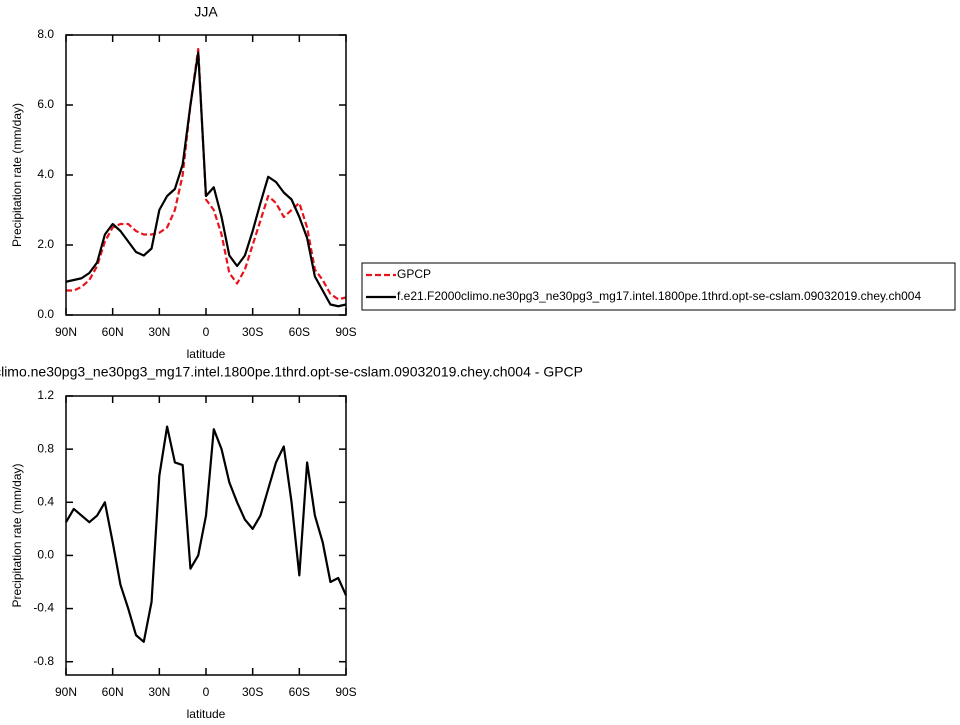 This screenshot has height=725, width=960. I want to click on y-tick-label: 2.0, so click(45, 244).